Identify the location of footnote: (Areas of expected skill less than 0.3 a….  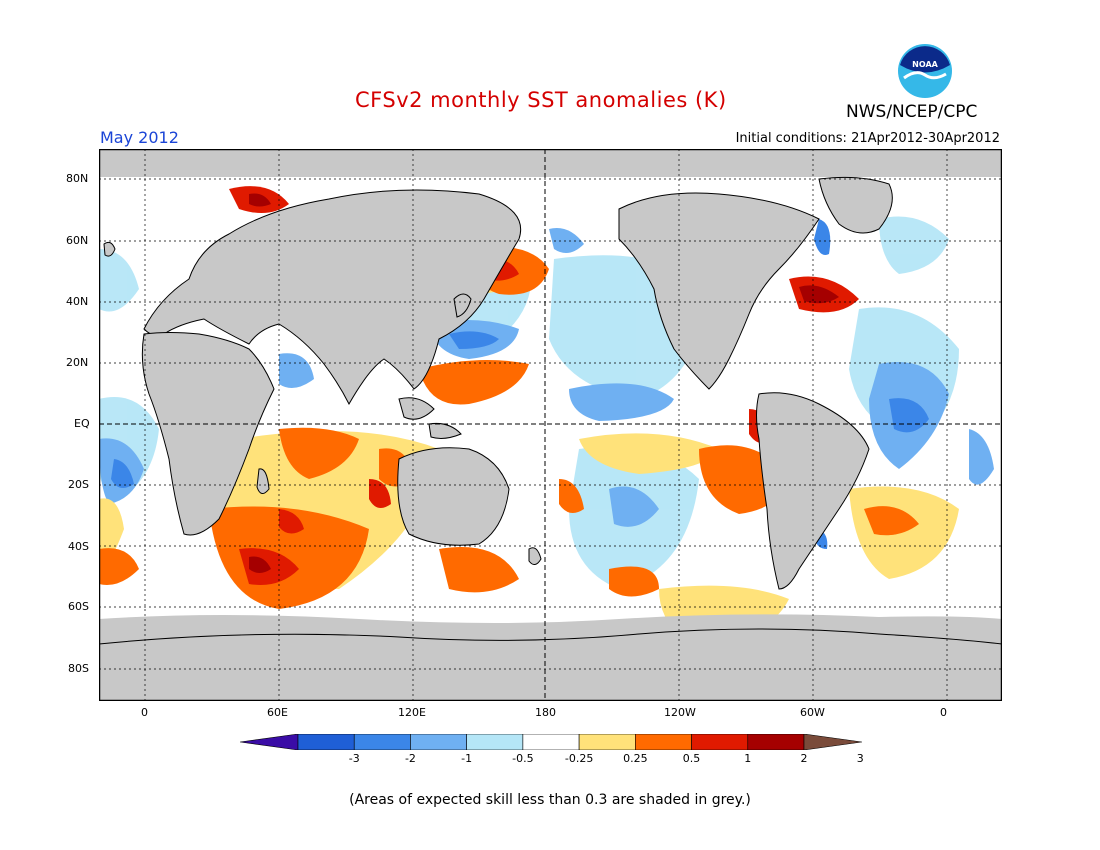
(550, 800).